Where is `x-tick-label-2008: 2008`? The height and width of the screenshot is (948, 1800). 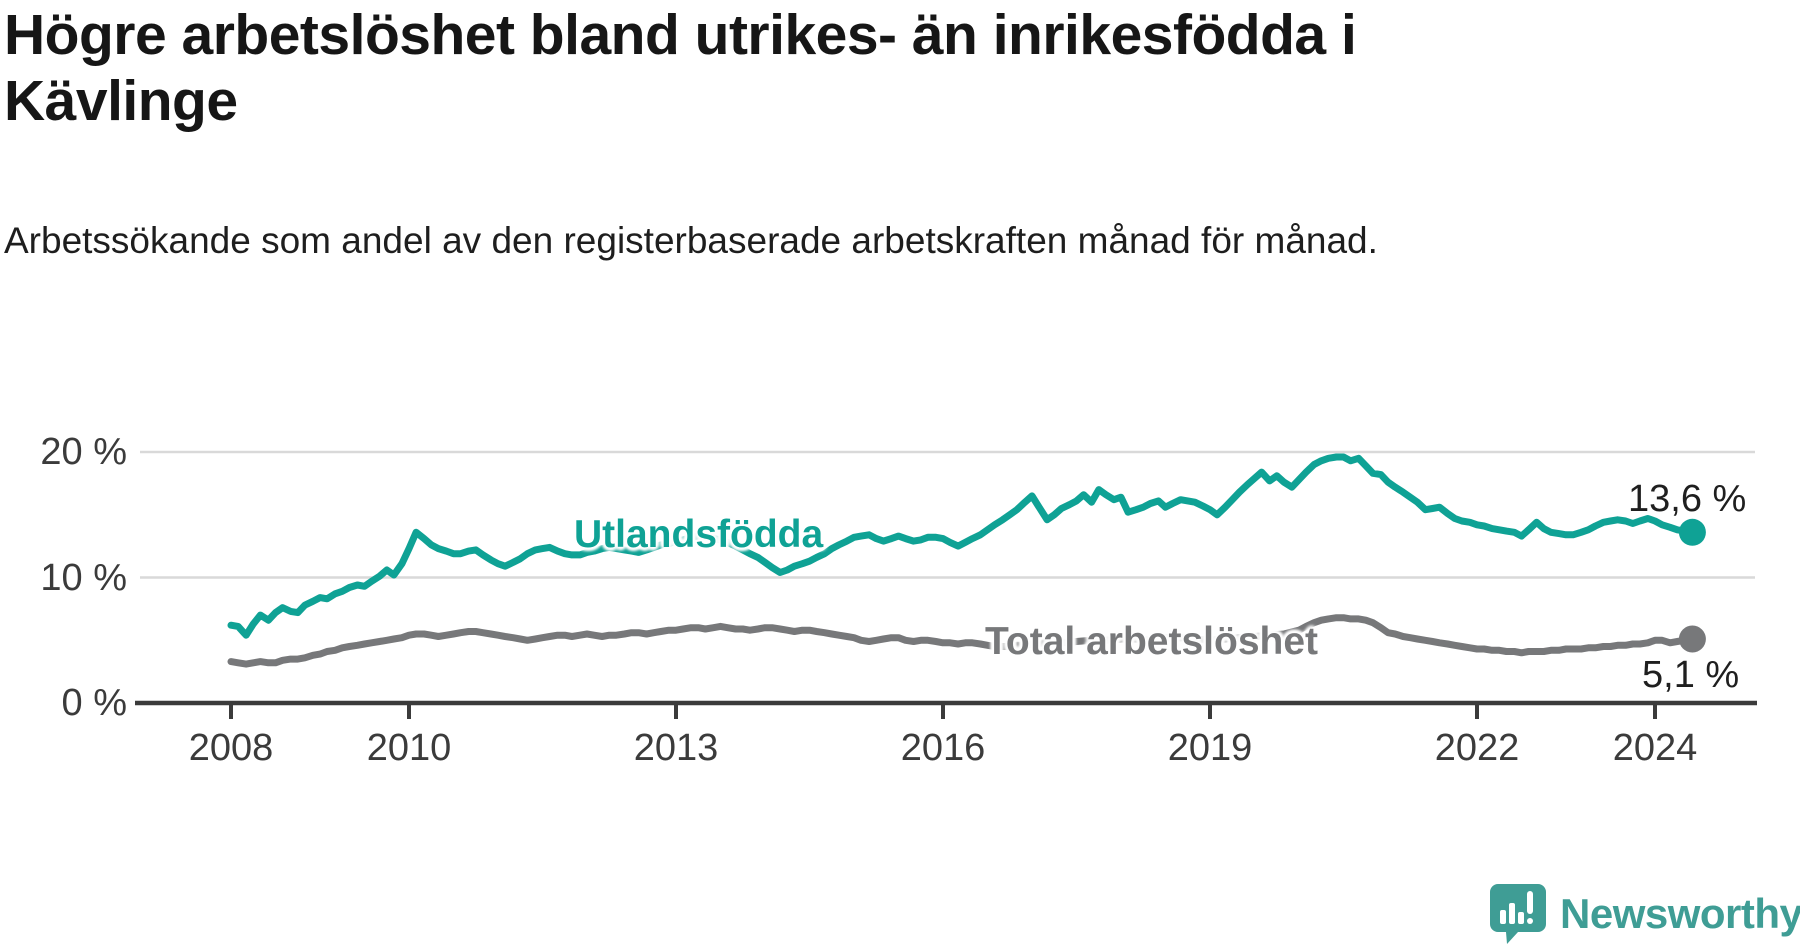 x-tick-label-2008: 2008 is located at coordinates (231, 748).